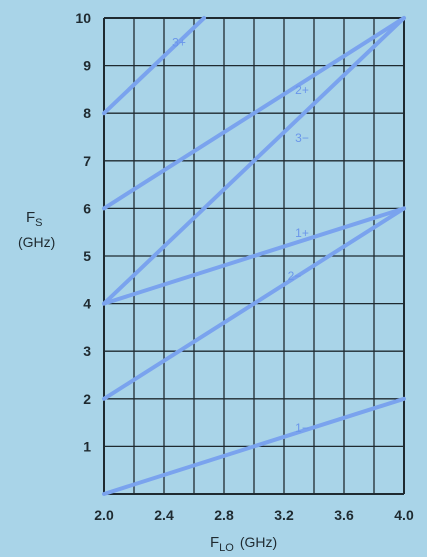 Image resolution: width=427 pixels, height=557 pixels. Describe the element at coordinates (87, 113) in the screenshot. I see `y-tick-label: 8` at that location.